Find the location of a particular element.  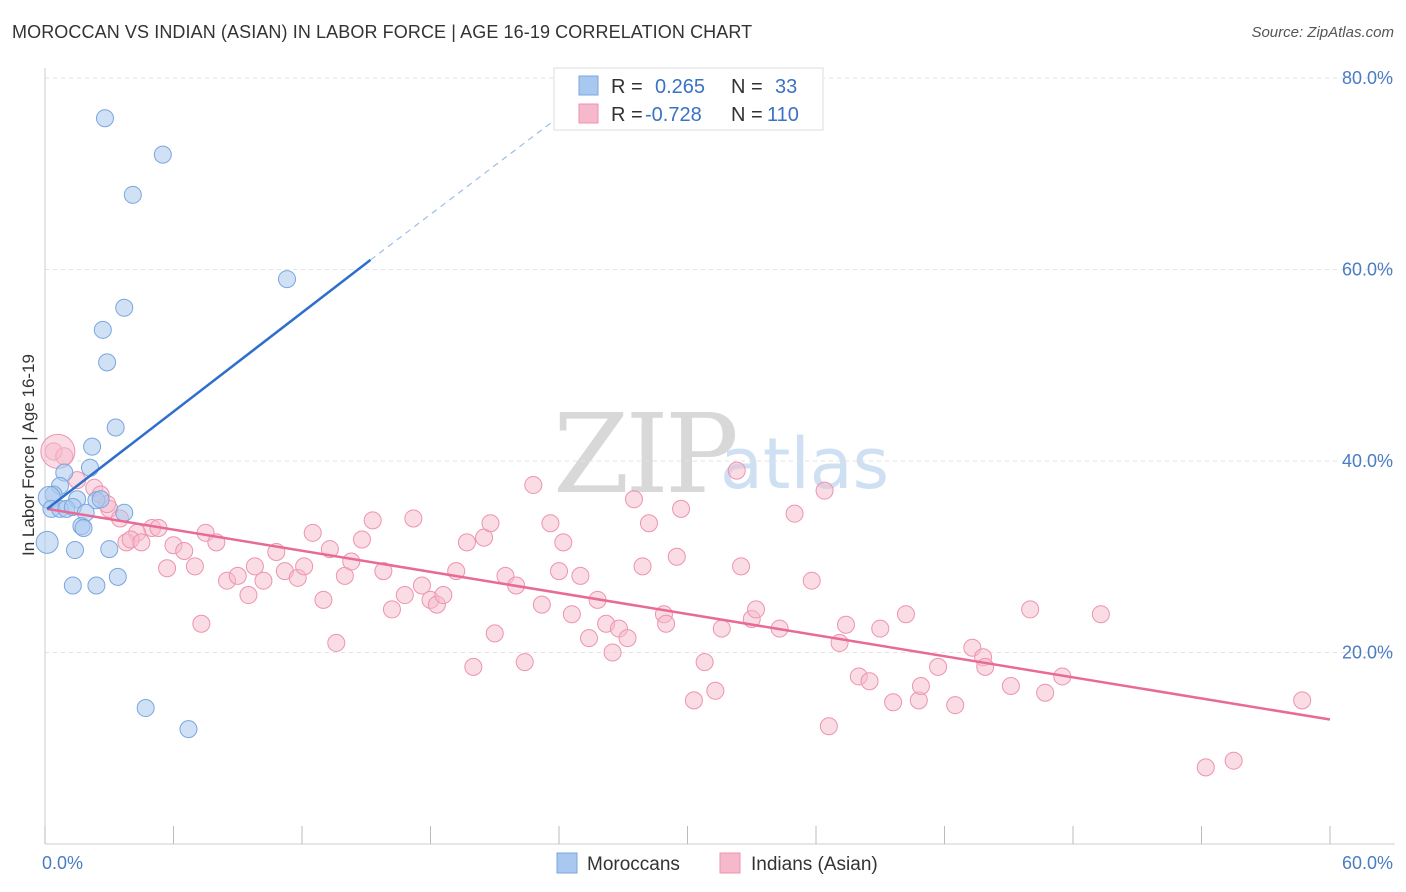

watermark: ZIP atlas is located at coordinates (721, 454).